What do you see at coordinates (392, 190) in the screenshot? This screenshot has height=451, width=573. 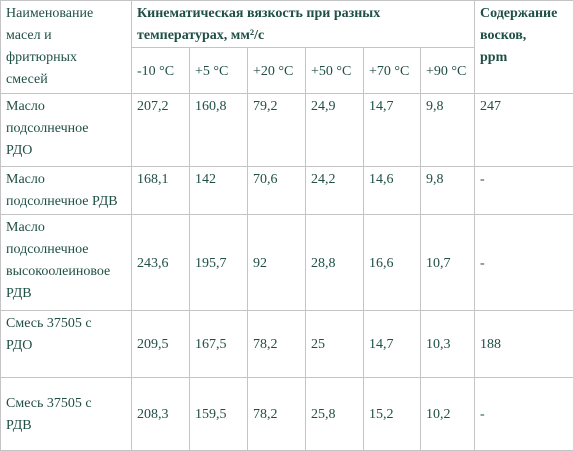 I see `value-cell: 14,6` at bounding box center [392, 190].